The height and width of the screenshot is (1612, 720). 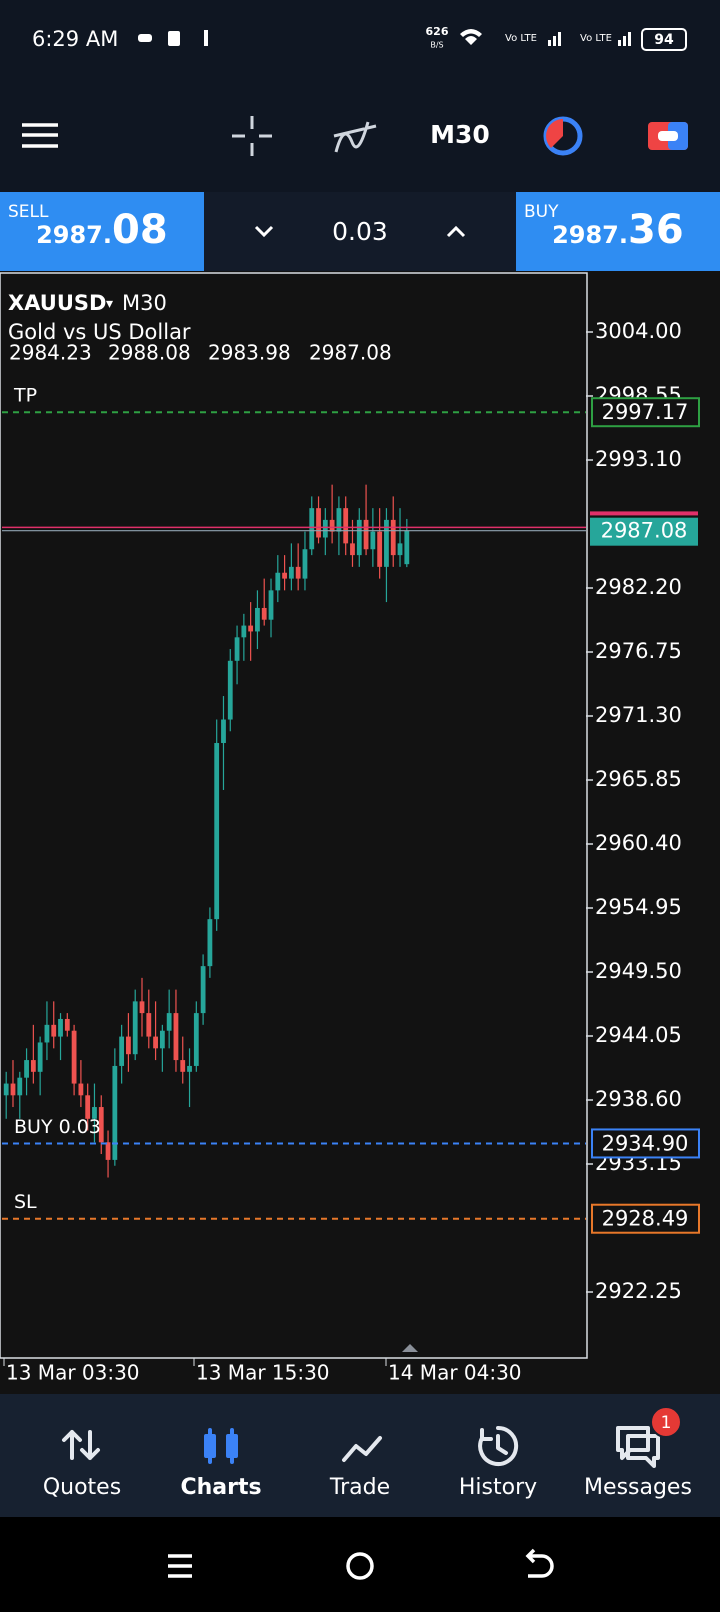 I want to click on account-button, so click(x=668, y=136).